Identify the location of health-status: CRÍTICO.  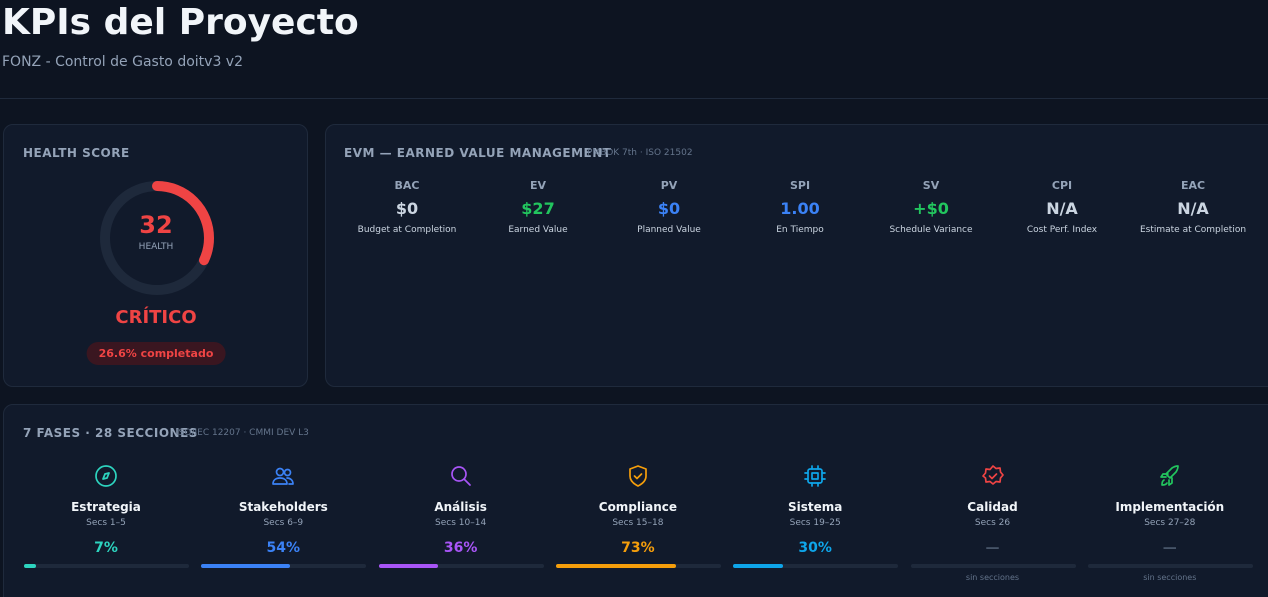
(156, 317).